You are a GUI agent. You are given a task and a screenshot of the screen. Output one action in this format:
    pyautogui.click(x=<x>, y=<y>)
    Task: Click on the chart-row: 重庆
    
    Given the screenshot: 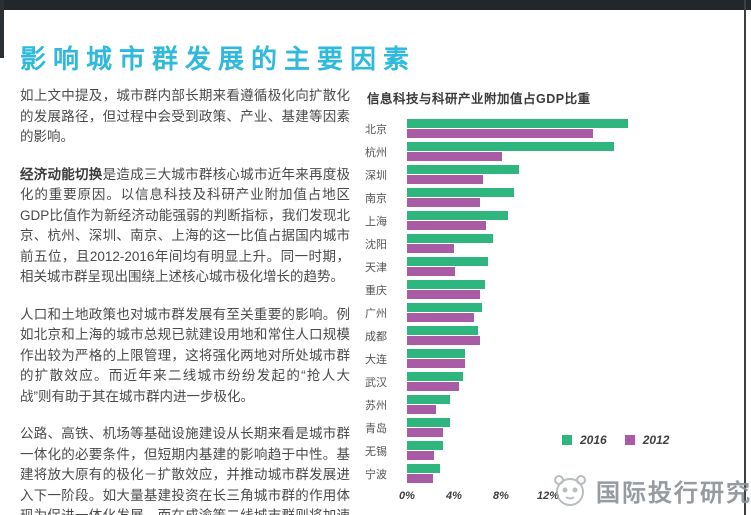 What is the action you would take?
    pyautogui.click(x=554, y=289)
    